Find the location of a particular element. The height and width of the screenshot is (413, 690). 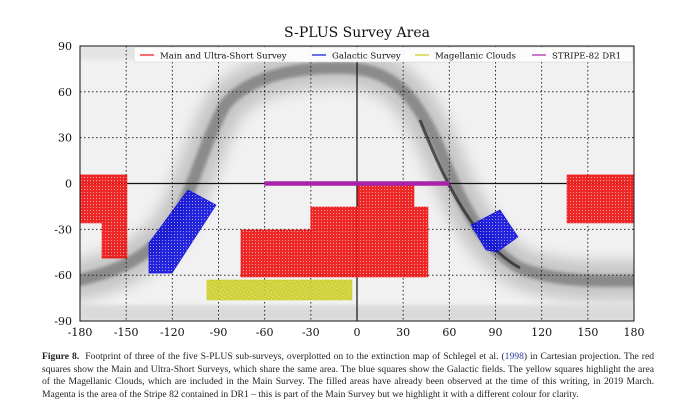

x-tick-label: 120 is located at coordinates (541, 332).